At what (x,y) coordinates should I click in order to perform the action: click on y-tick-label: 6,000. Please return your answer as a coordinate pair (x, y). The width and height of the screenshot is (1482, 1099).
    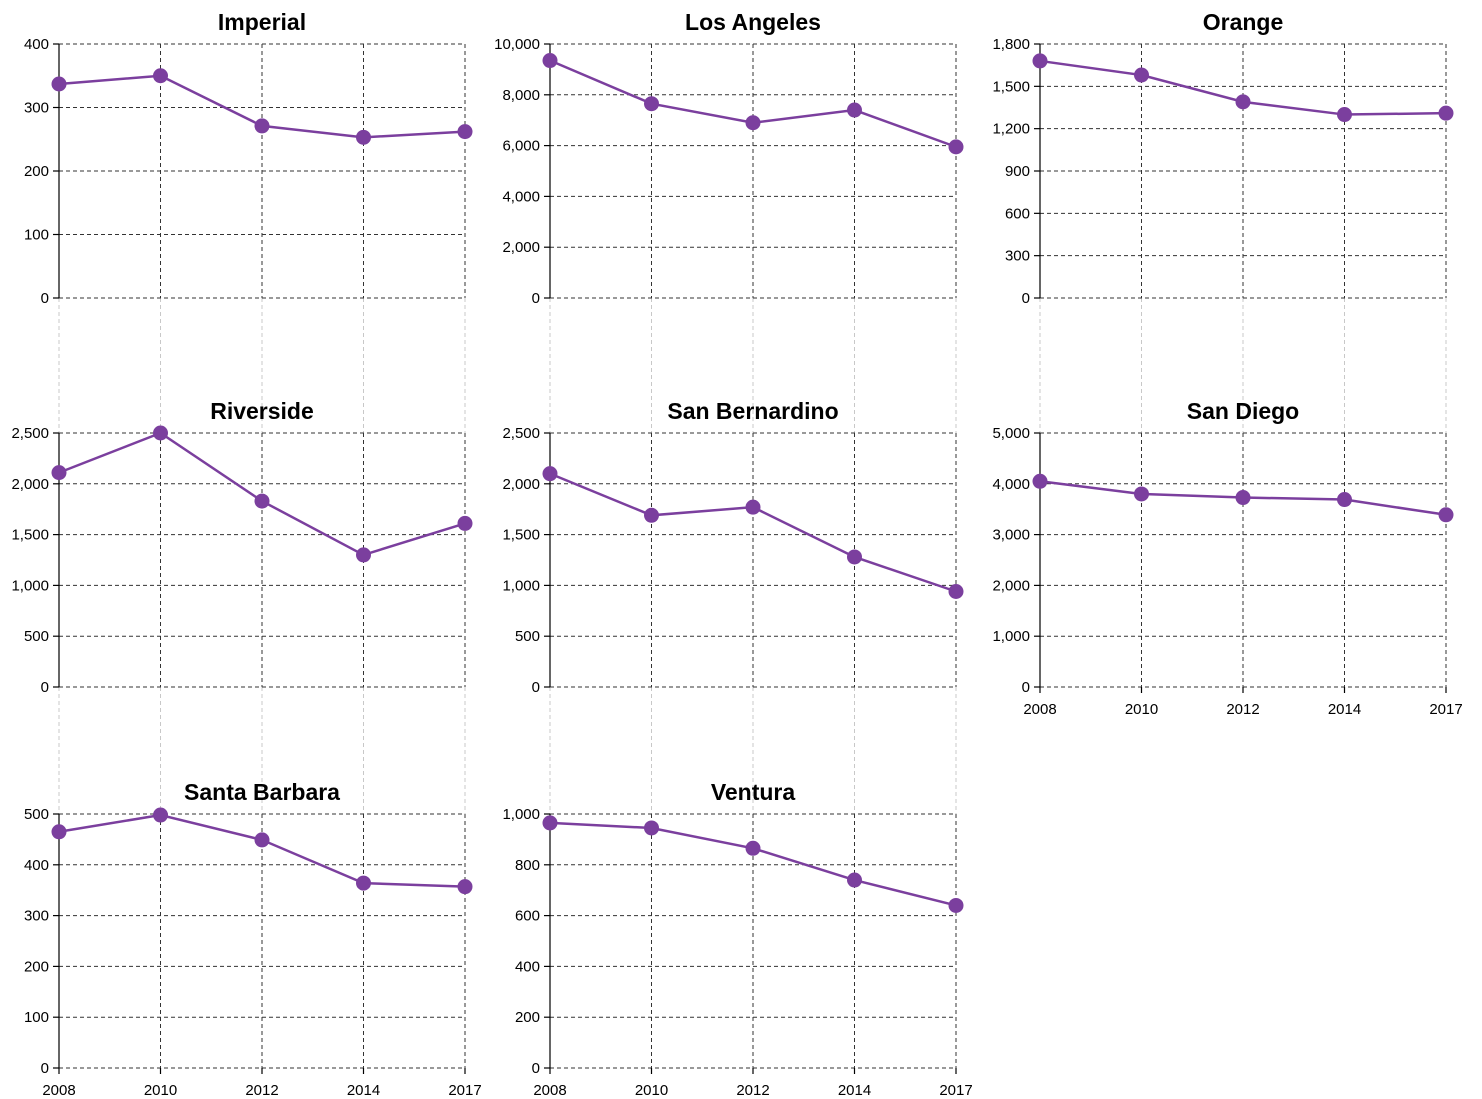
    Looking at the image, I should click on (521, 146).